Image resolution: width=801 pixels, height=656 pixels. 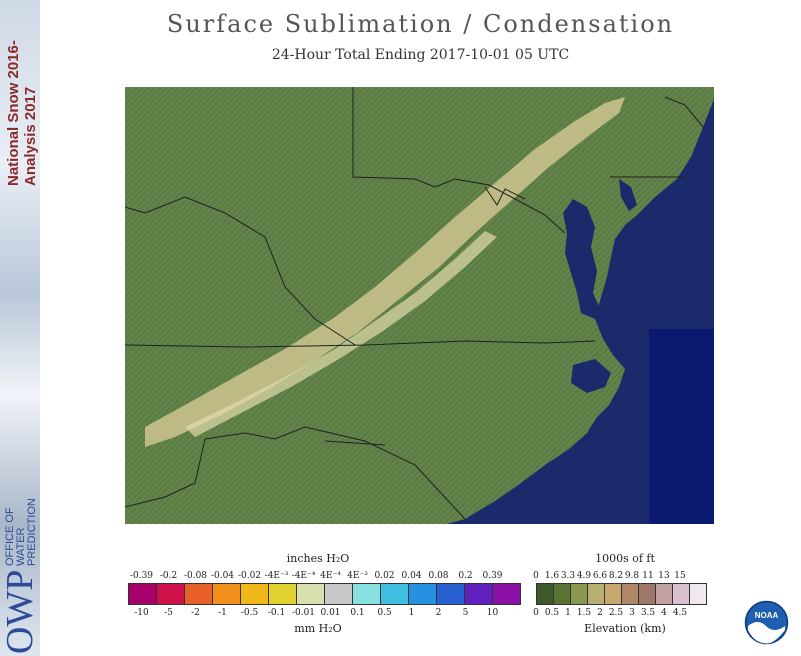 I want to click on legend-tick: 4.9, so click(x=584, y=576).